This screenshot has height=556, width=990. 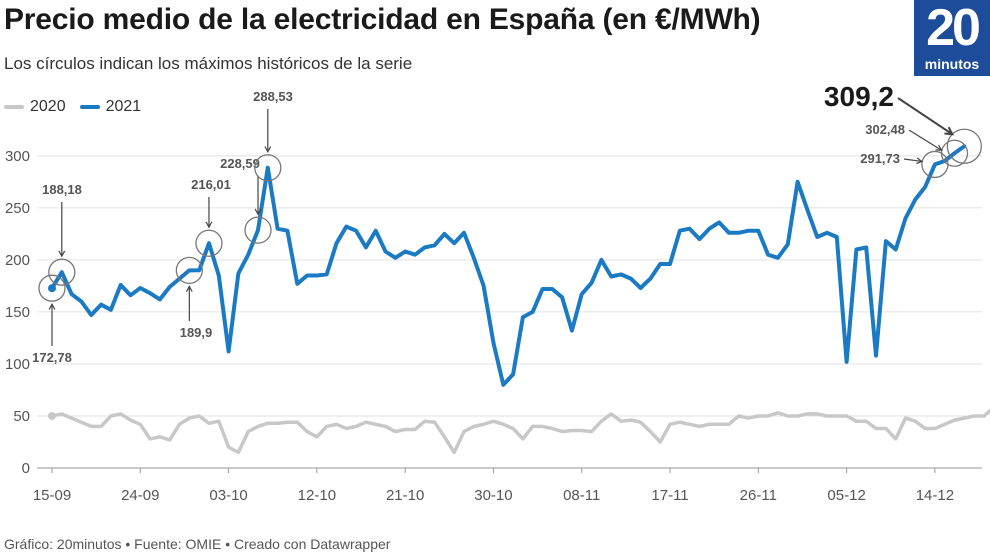 I want to click on y-tick-label: 250, so click(x=17, y=208).